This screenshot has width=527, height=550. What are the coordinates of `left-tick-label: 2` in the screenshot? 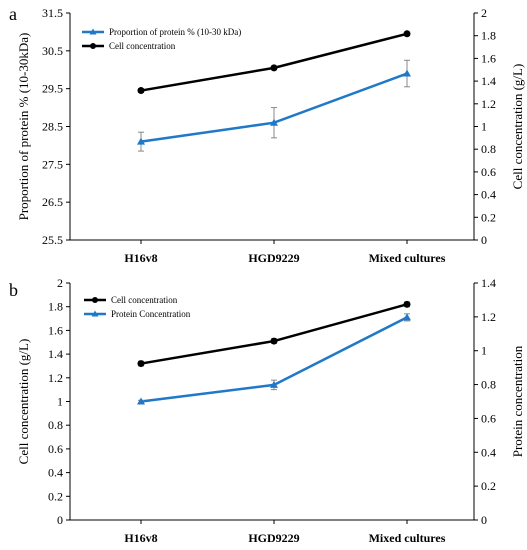 It's located at (60, 283).